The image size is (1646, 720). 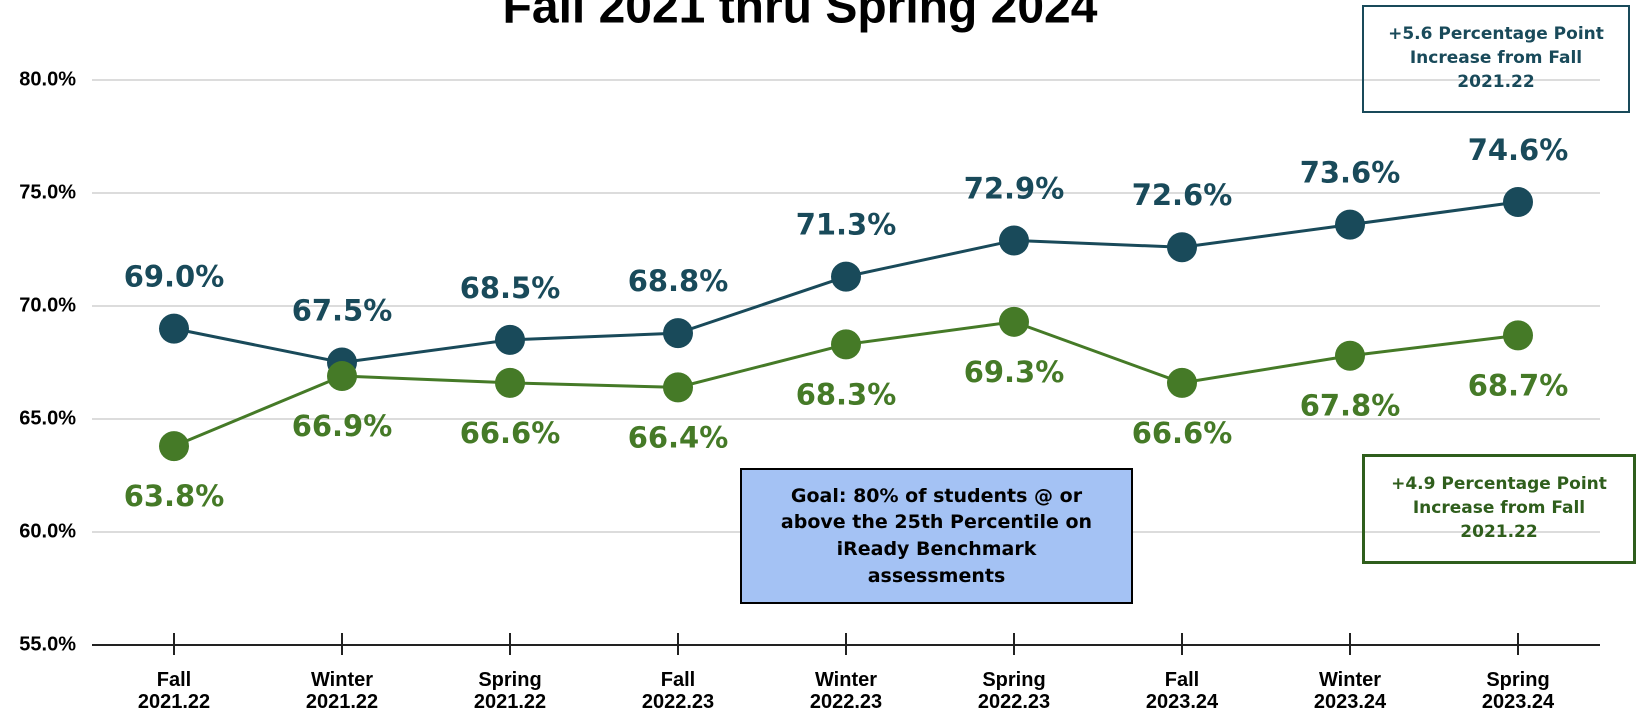 What do you see at coordinates (678, 691) in the screenshot?
I see `x-tick-label: Fall 2022.23` at bounding box center [678, 691].